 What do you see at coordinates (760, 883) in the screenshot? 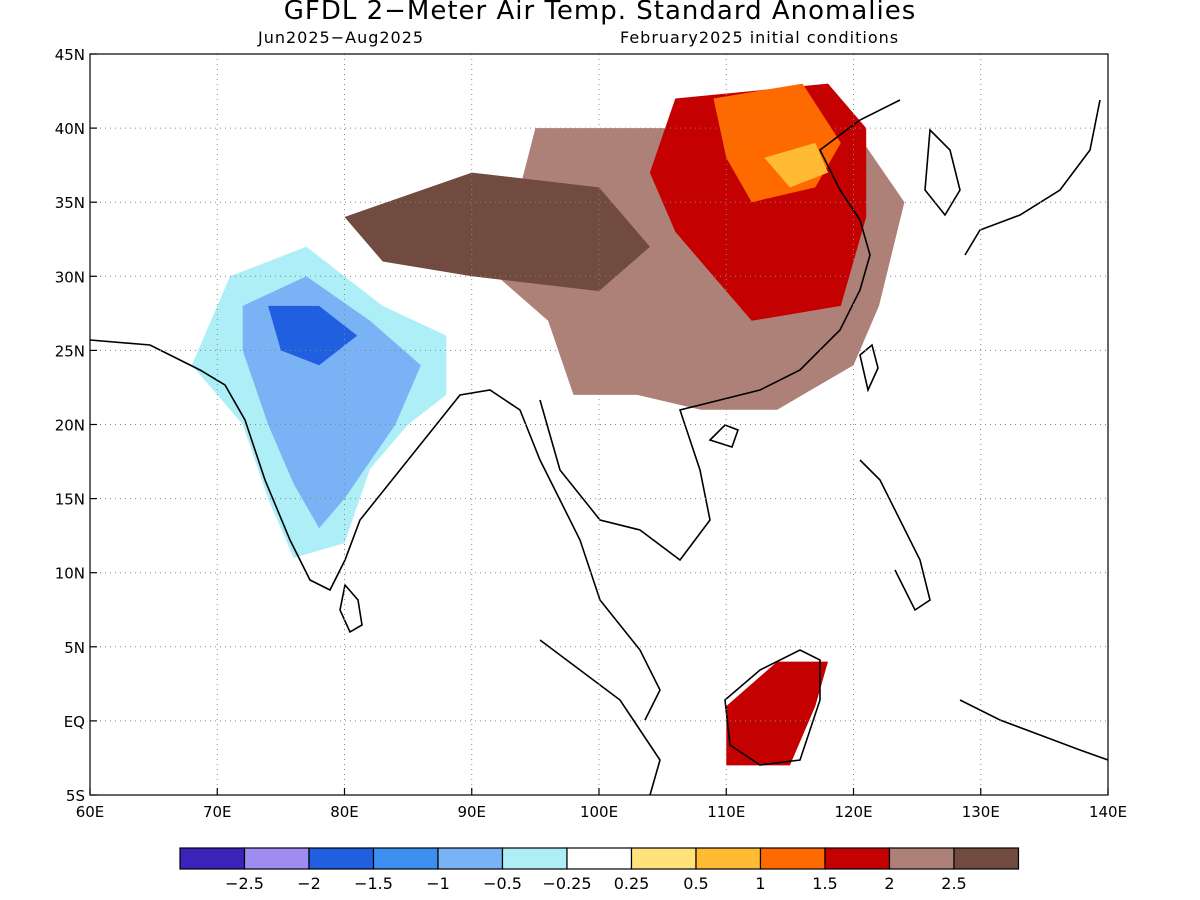
I see `colorbar-label: 1` at bounding box center [760, 883].